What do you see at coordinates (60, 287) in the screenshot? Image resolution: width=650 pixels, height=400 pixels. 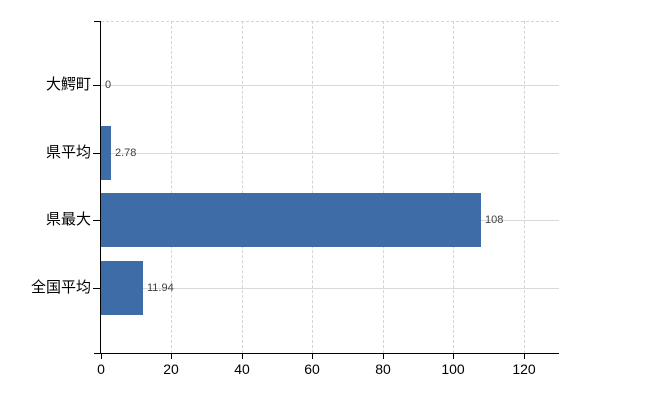 I see `category-label: 全国平均` at bounding box center [60, 287].